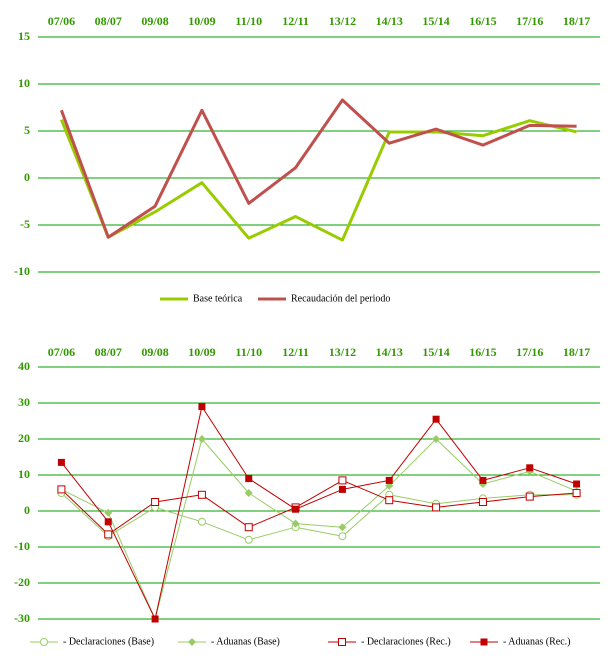  What do you see at coordinates (245, 641) in the screenshot?
I see `legend-label: - Aduanas (Base)` at bounding box center [245, 641].